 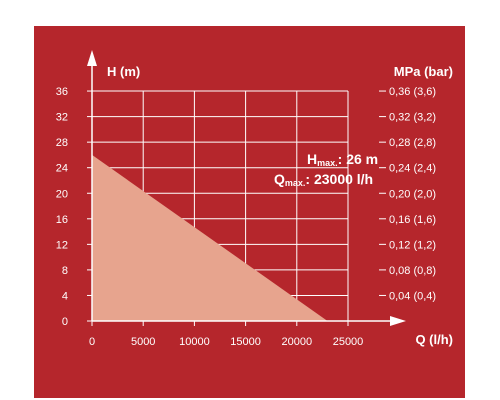 What do you see at coordinates (348, 342) in the screenshot?
I see `x-tick-label: 25000` at bounding box center [348, 342].